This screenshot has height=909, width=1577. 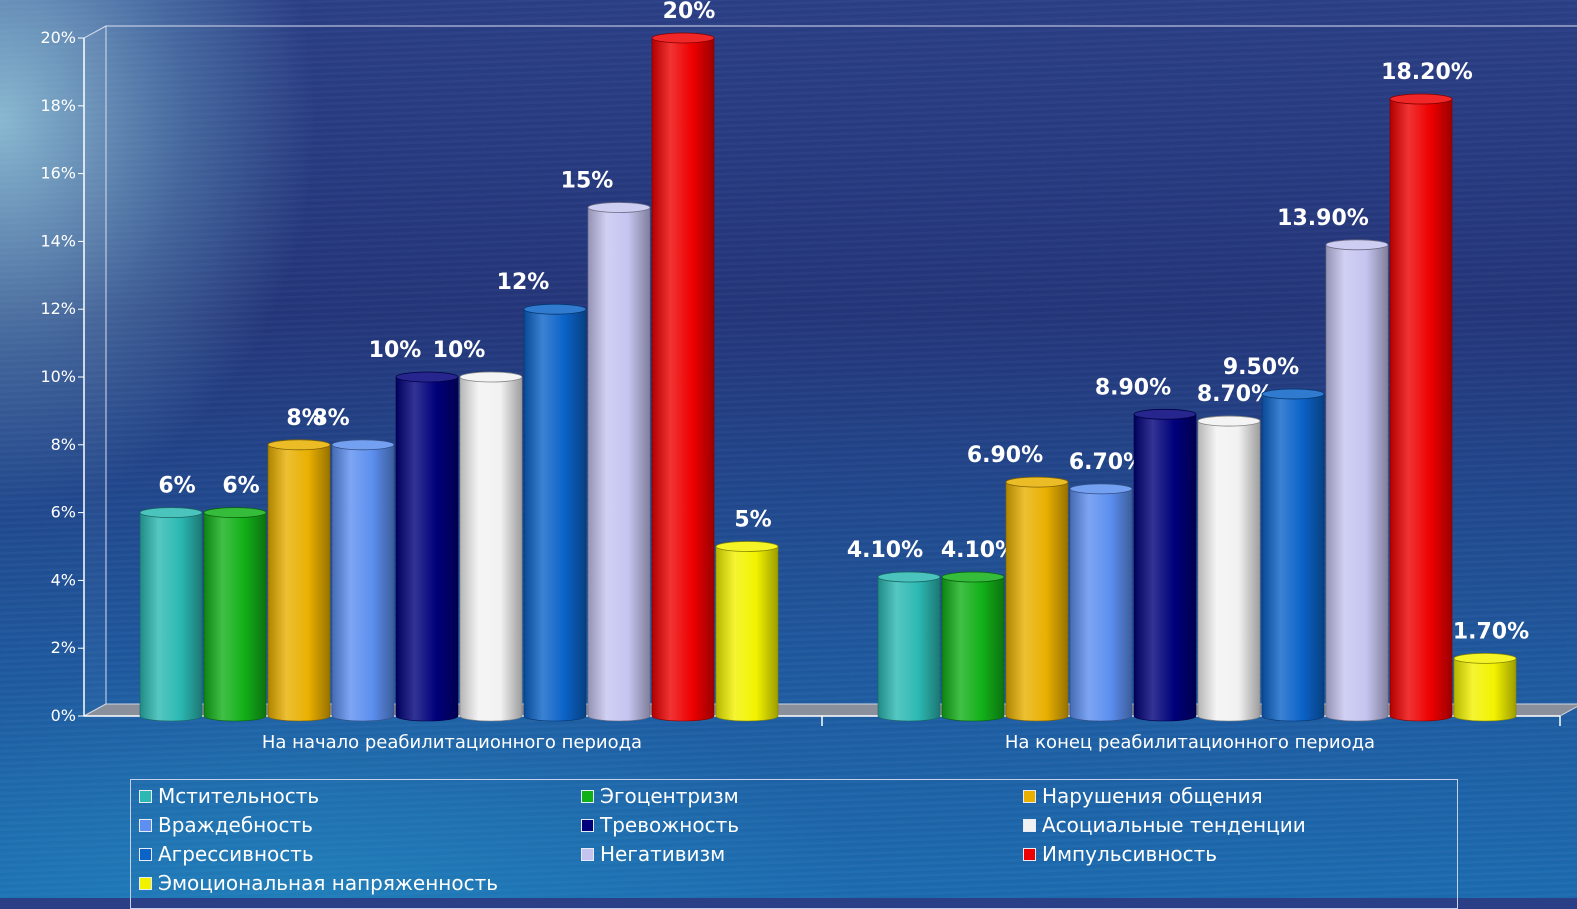 What do you see at coordinates (95, 371) in the screenshot?
I see `chart-side-wall` at bounding box center [95, 371].